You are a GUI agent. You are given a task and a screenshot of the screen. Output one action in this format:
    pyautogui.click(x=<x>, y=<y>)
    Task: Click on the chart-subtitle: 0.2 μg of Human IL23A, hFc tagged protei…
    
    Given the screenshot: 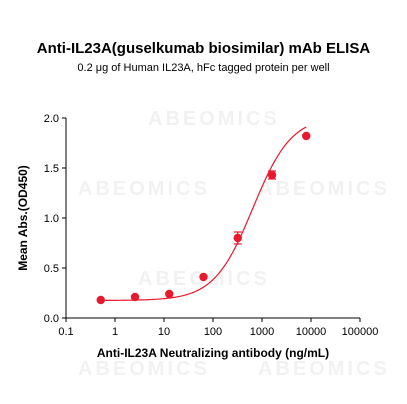 What is the action you would take?
    pyautogui.click(x=203, y=68)
    